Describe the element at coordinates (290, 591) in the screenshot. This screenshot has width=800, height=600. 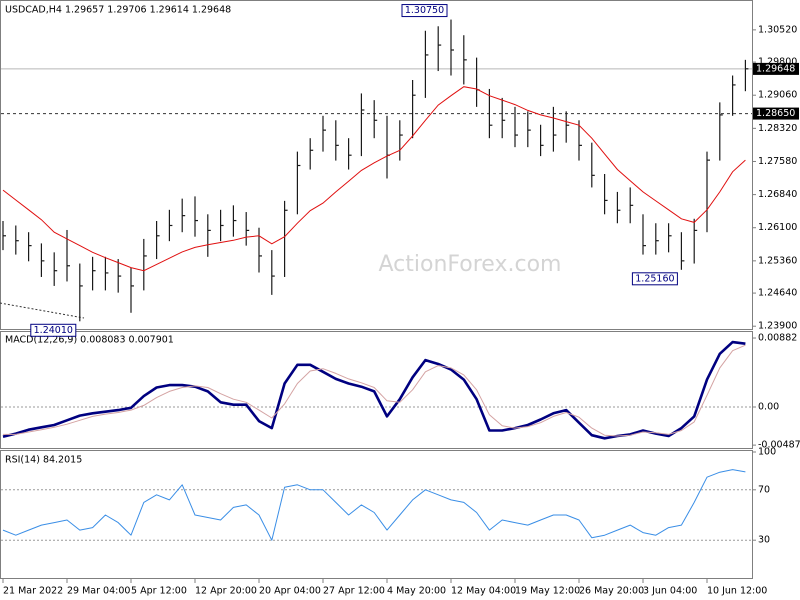
I see `x-tick-label: 20 Apr 04:00` at that location.